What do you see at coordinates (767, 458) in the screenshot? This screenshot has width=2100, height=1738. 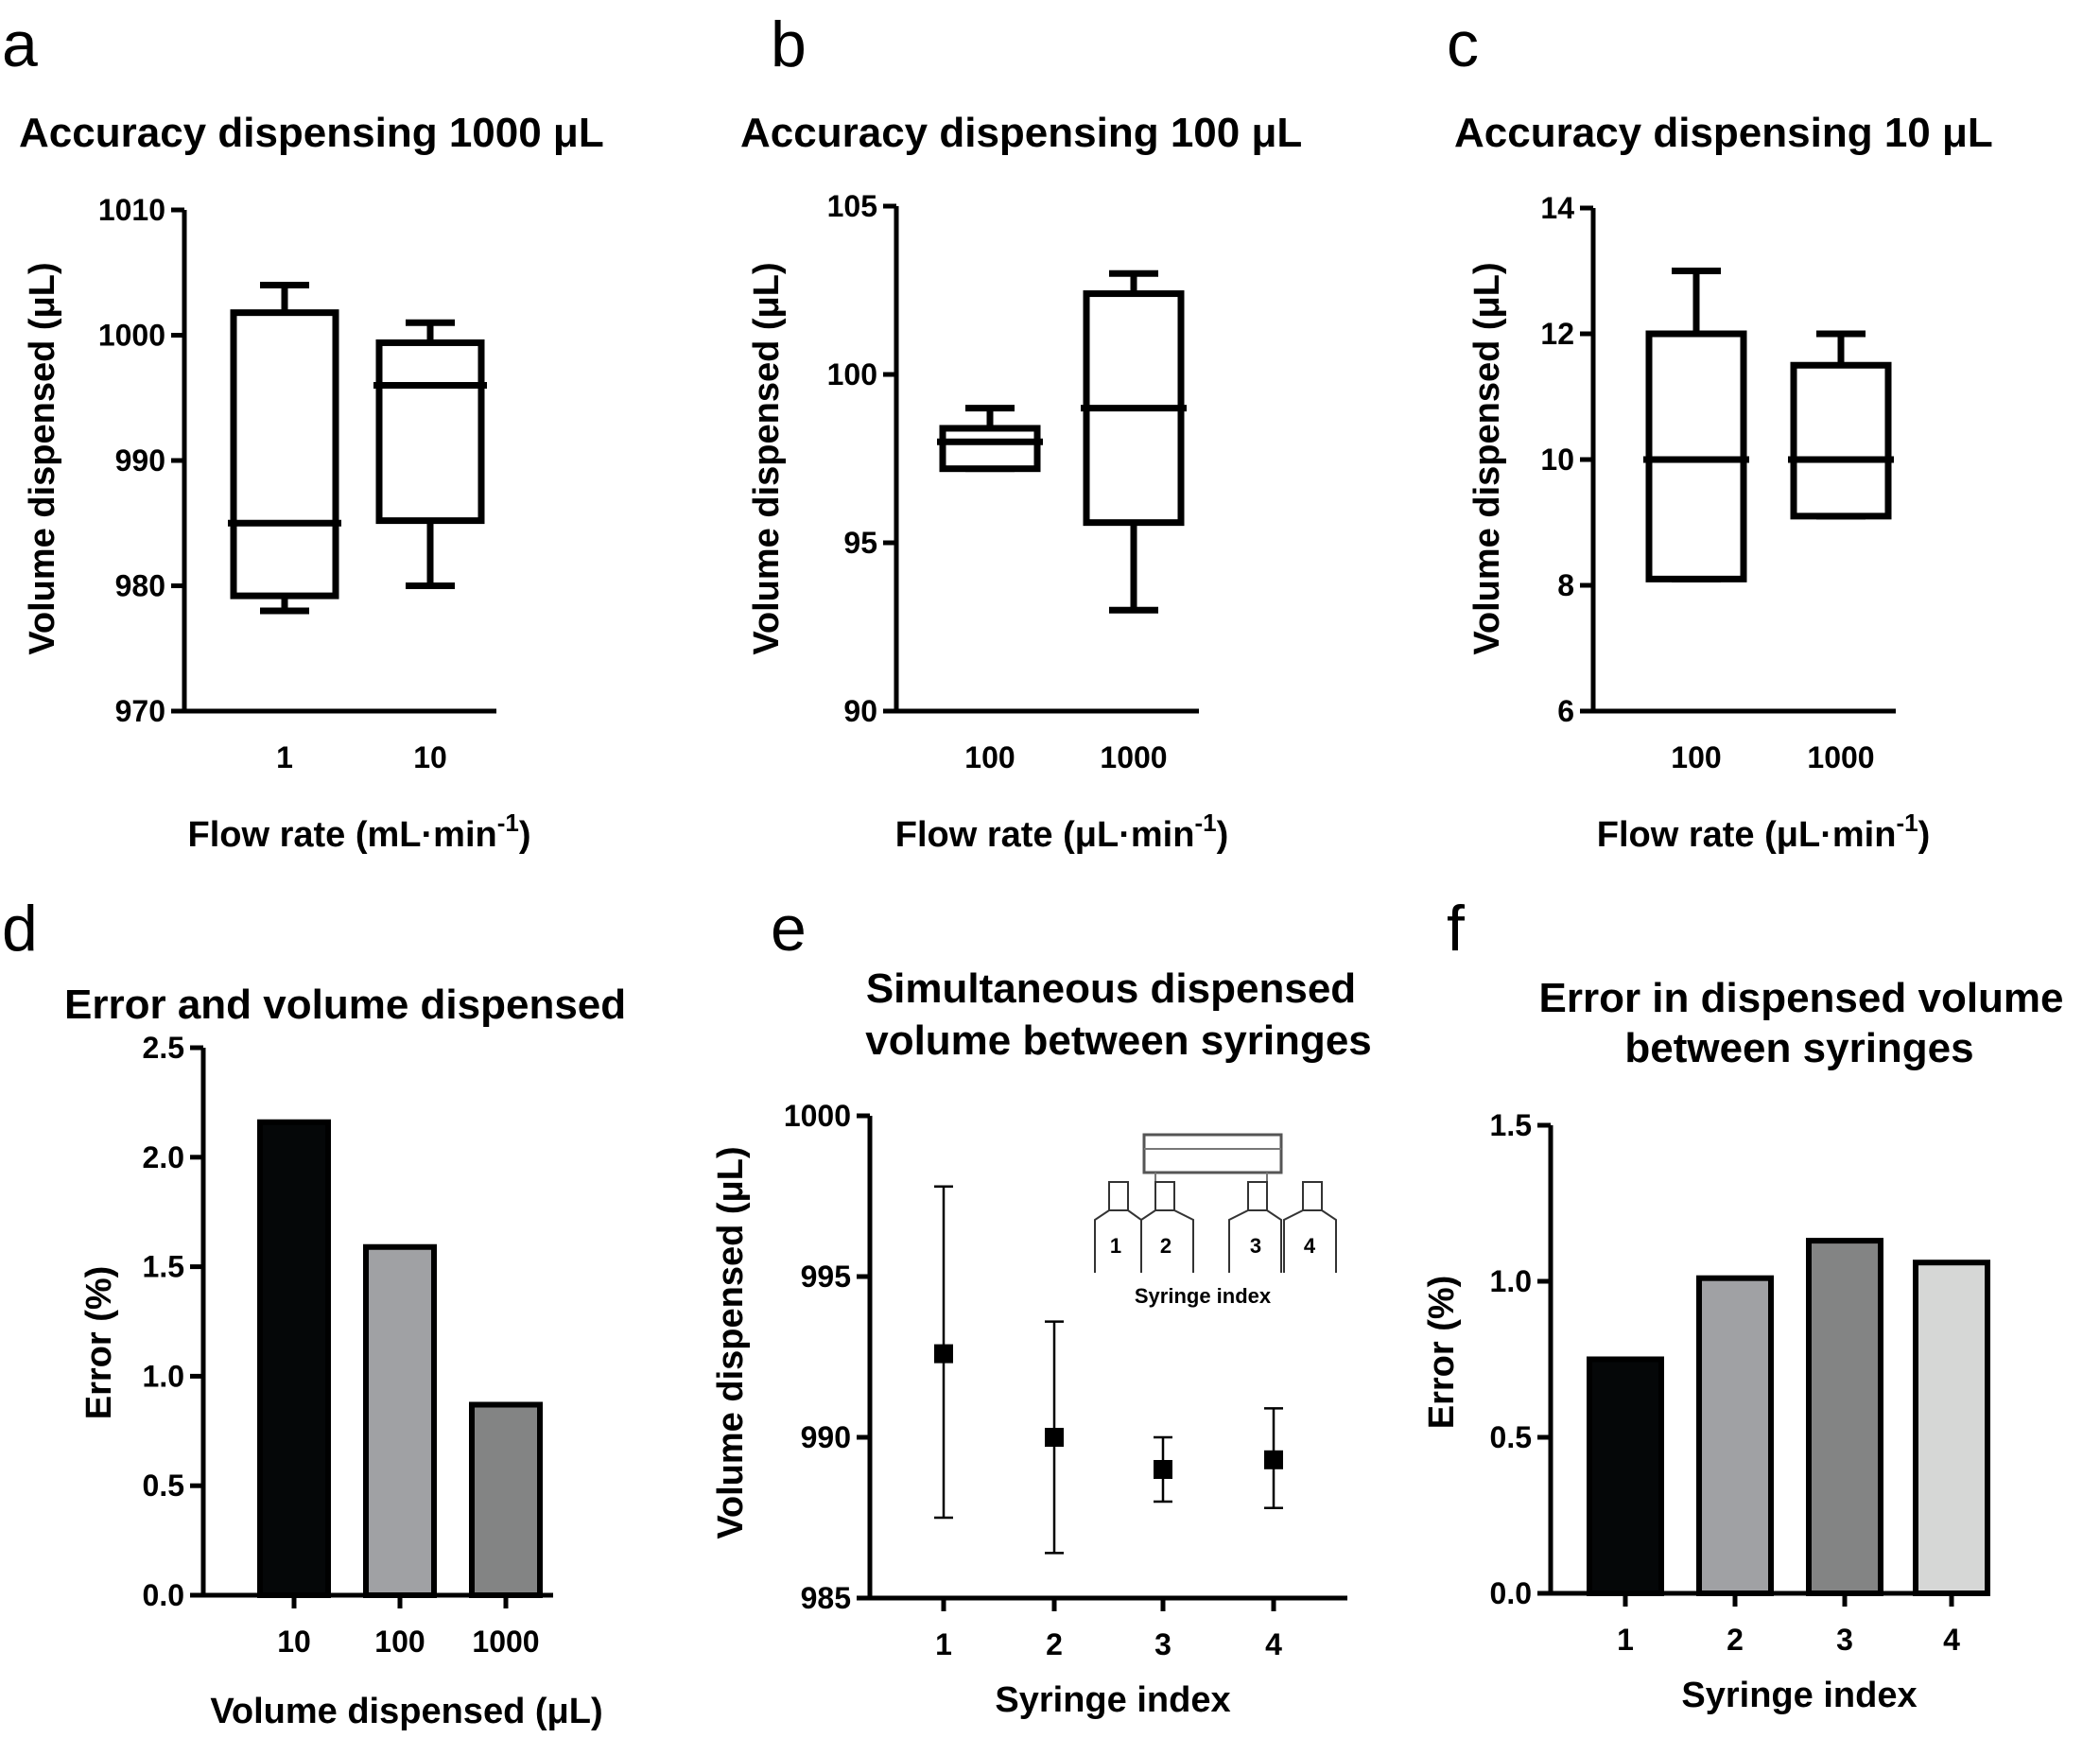 I see `y-axis-label-b: Volume dispensed (μL)` at bounding box center [767, 458].